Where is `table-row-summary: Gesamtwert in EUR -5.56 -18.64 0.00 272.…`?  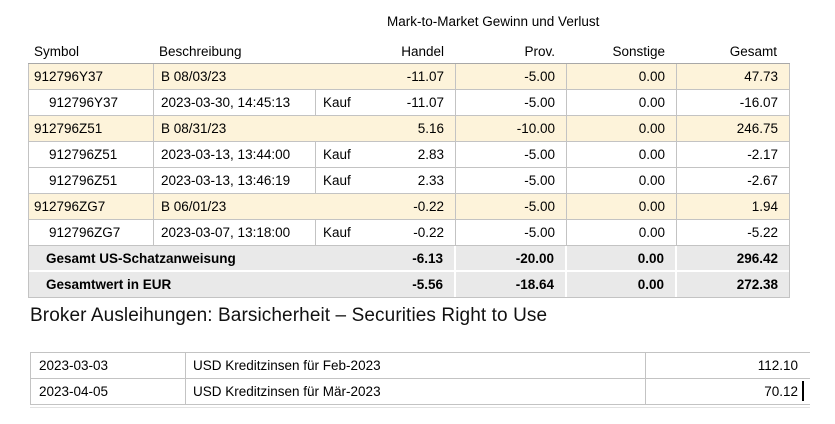
table-row-summary: Gesamtwert in EUR -5.56 -18.64 0.00 272.… is located at coordinates (409, 285).